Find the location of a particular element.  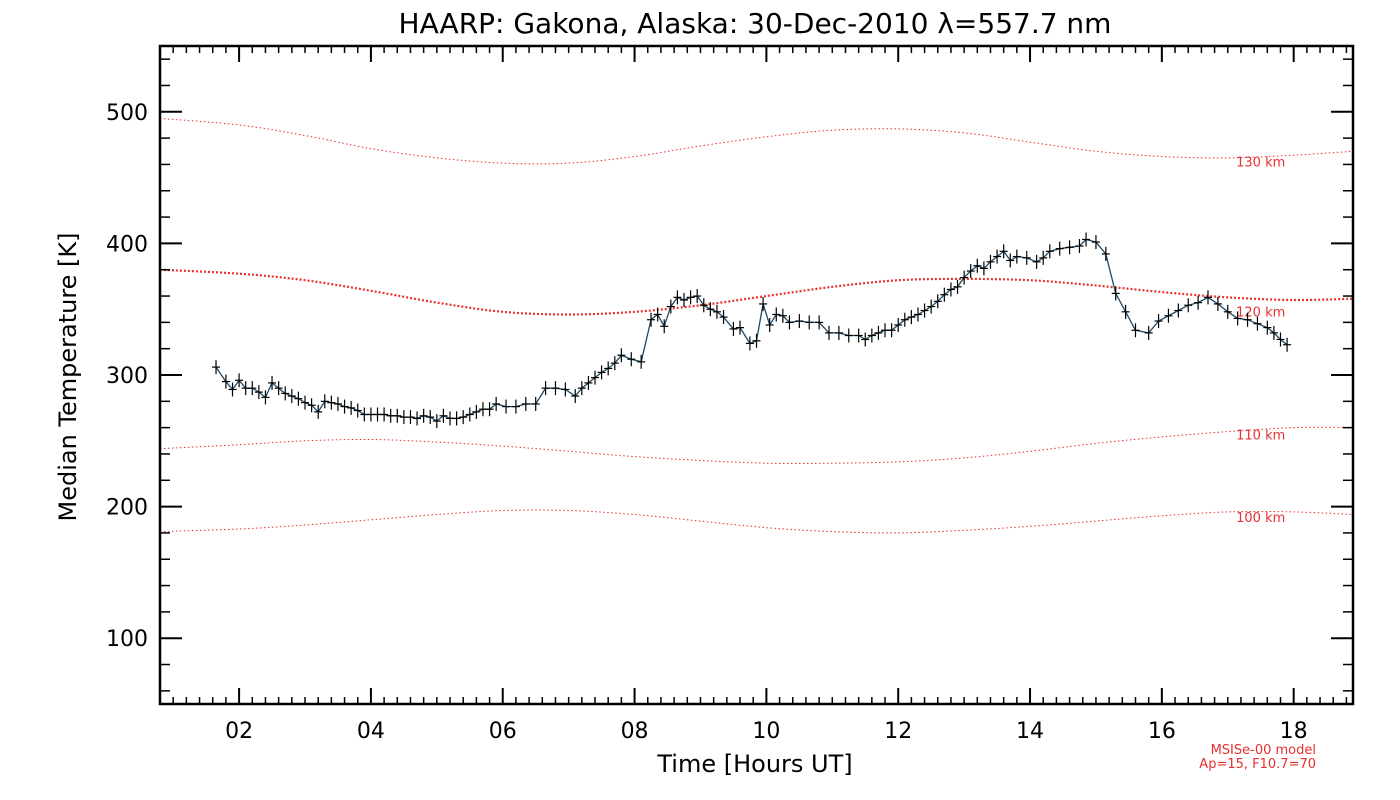

x-tick-label: 14 is located at coordinates (1030, 731).